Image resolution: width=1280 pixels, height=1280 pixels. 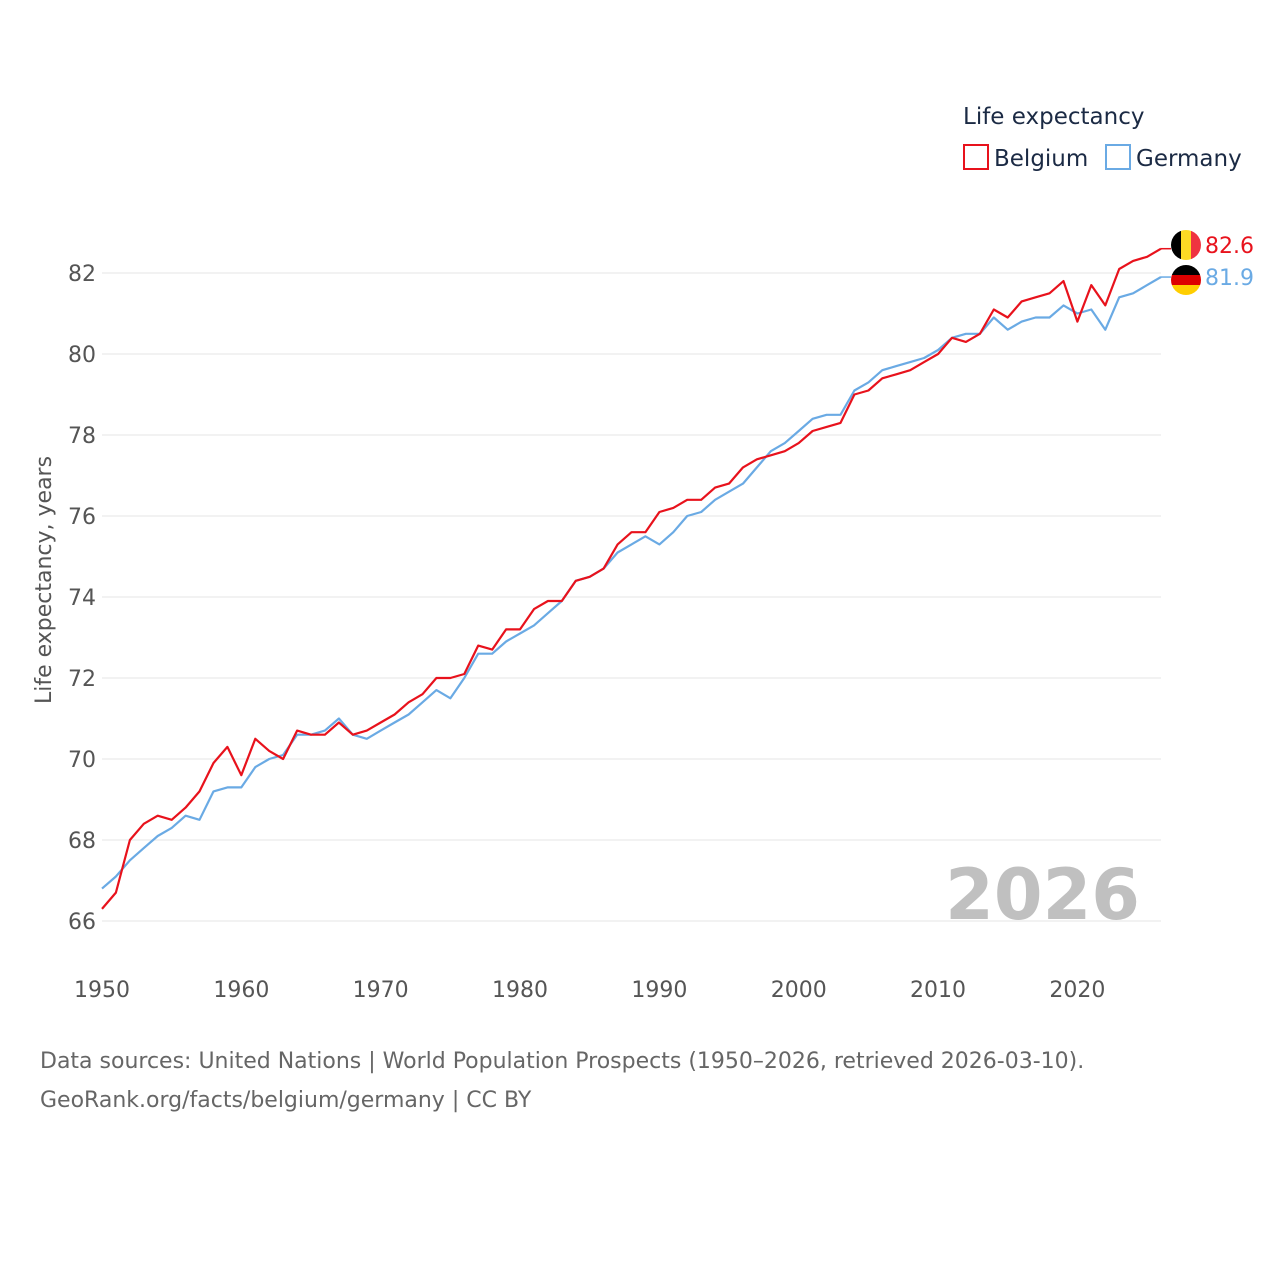 I want to click on x-tick-label: 2000, so click(x=799, y=990).